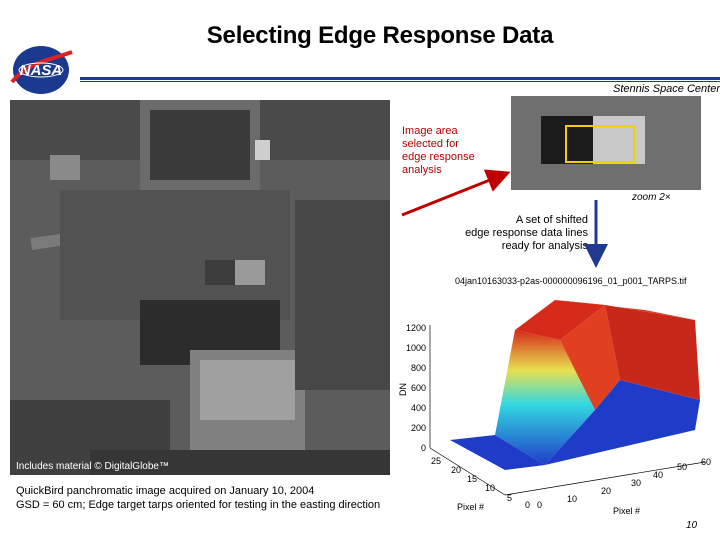 The height and width of the screenshot is (540, 720). What do you see at coordinates (626, 511) in the screenshot?
I see `x-axis-label-right: Pixel #` at bounding box center [626, 511].